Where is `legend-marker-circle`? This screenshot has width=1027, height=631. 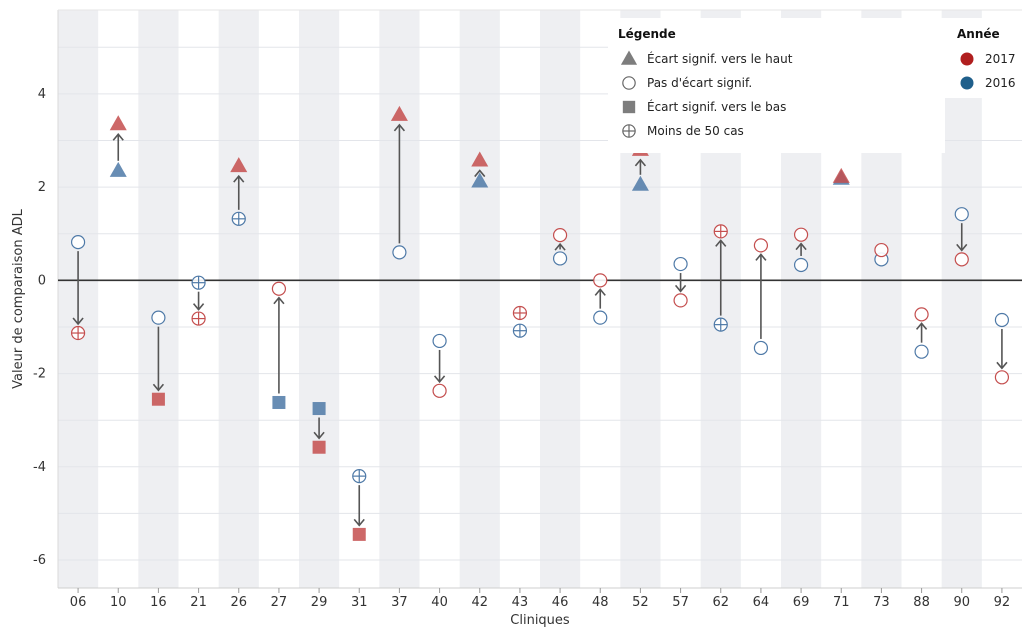
legend-marker-circle is located at coordinates (629, 83).